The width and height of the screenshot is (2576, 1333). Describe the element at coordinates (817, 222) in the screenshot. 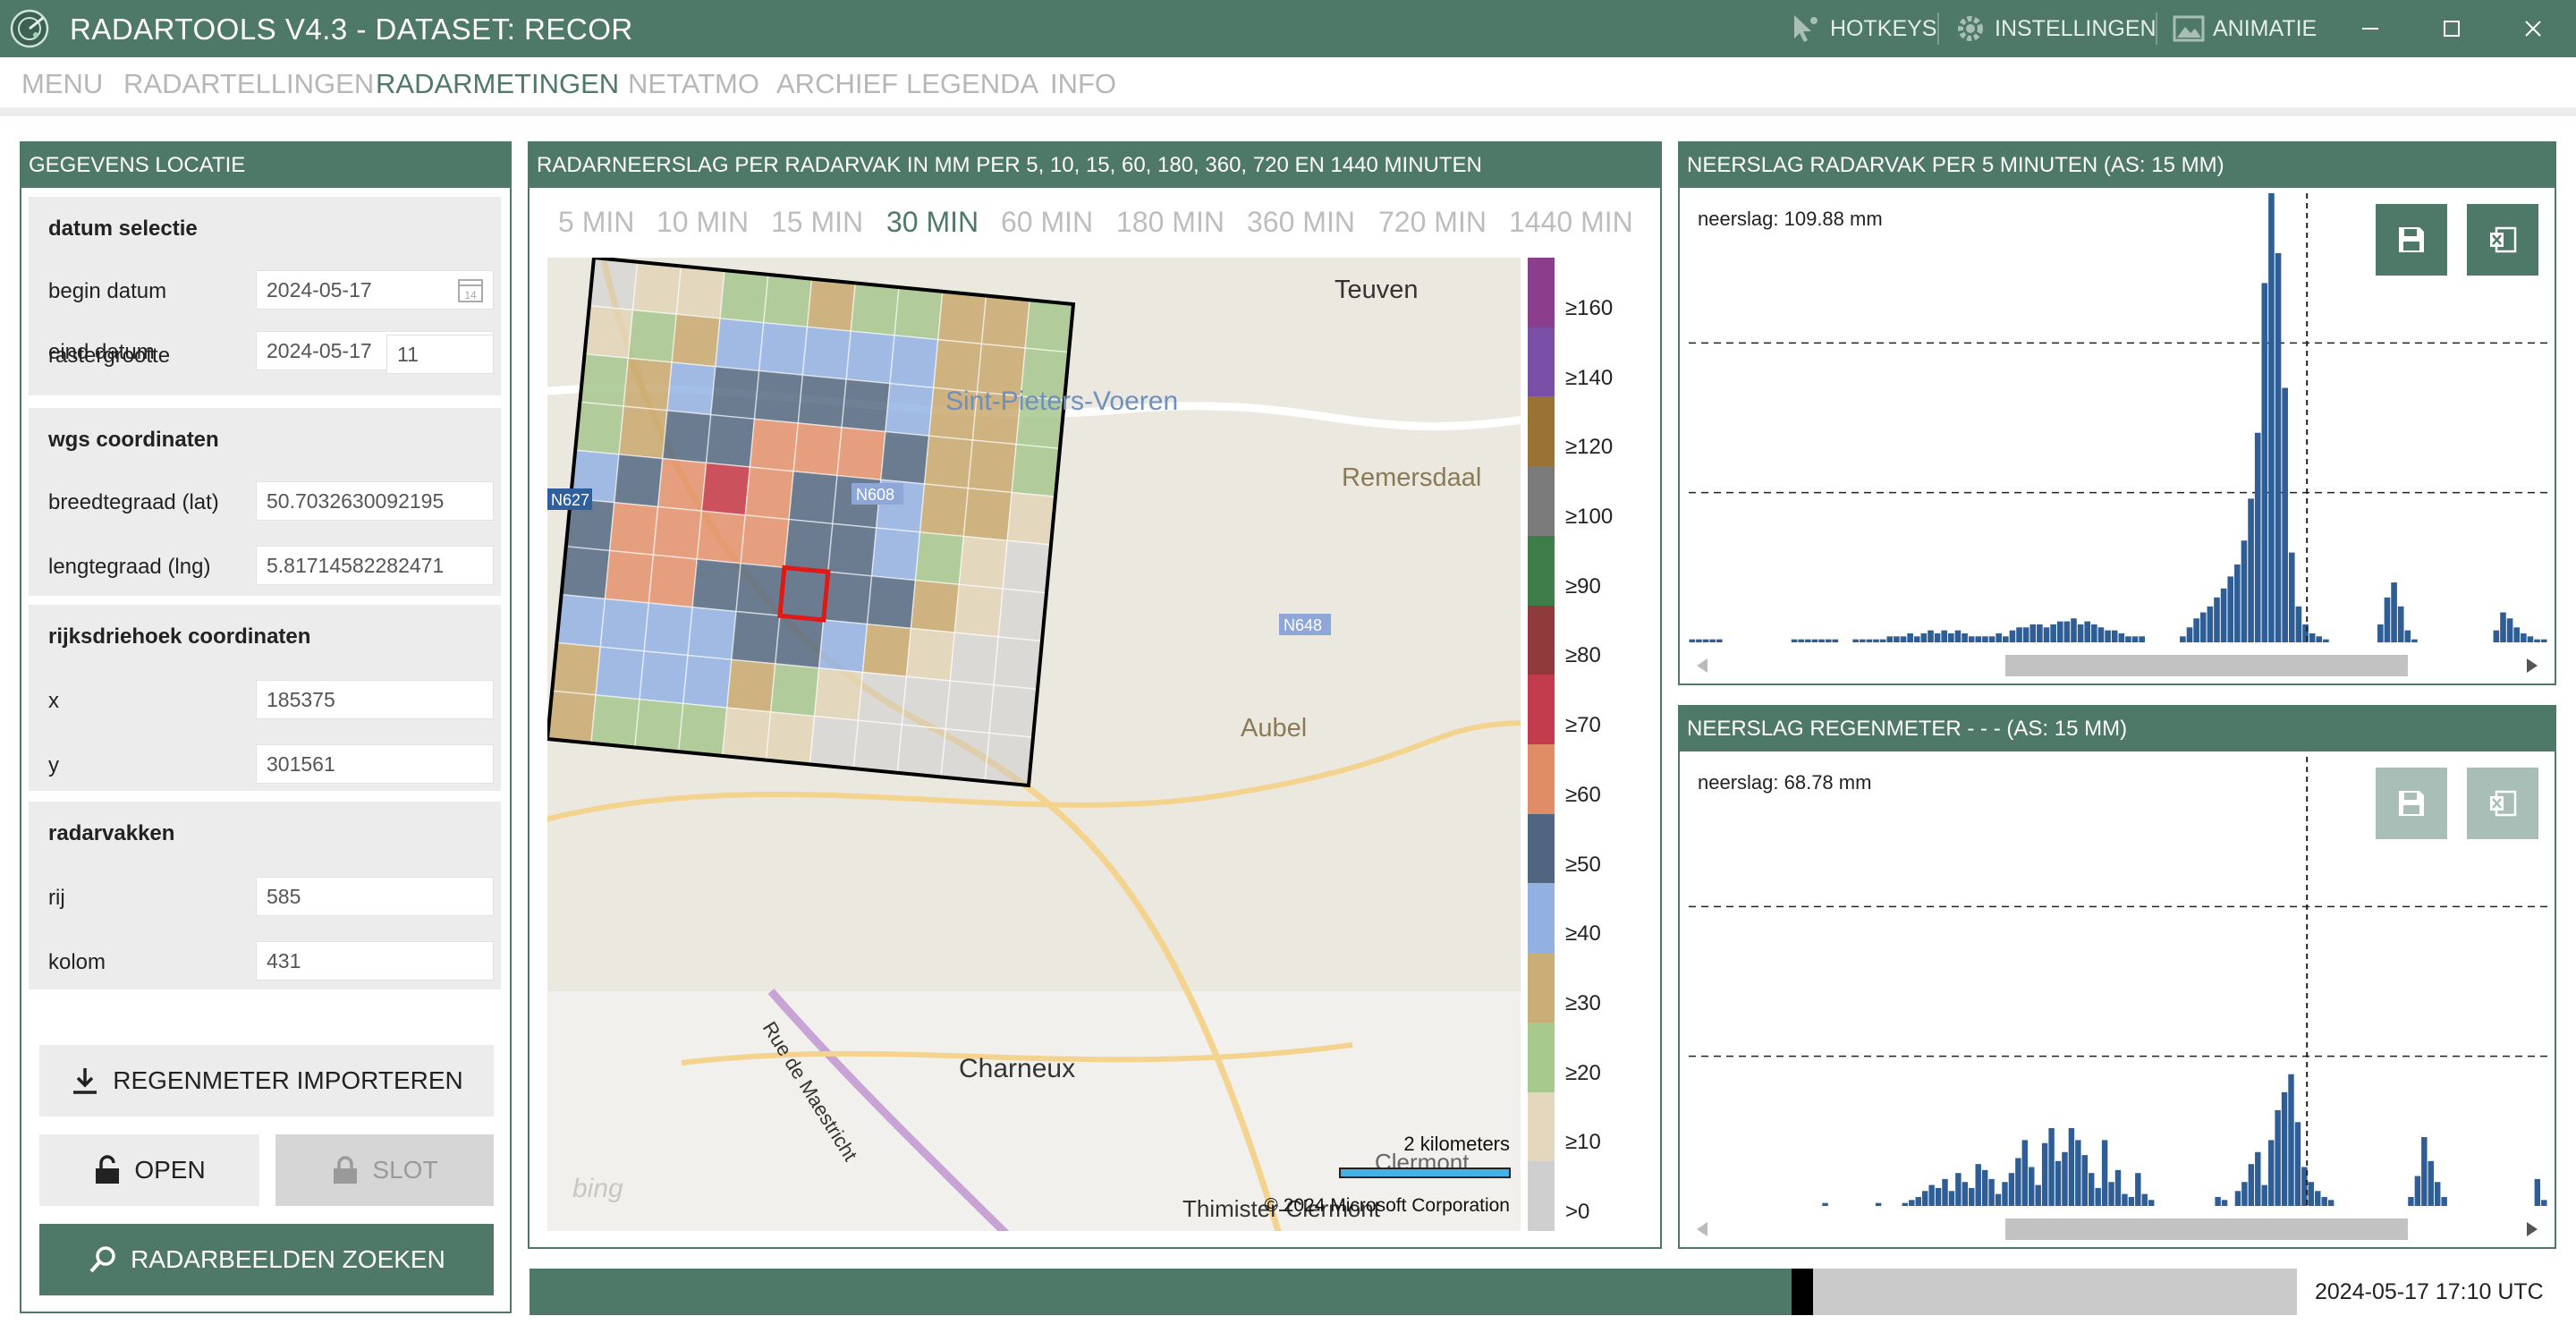

I see `tab-15-min: 15 MIN` at that location.